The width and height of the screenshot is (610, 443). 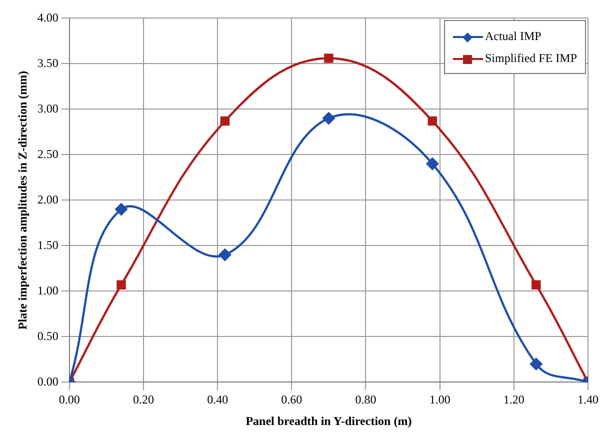 What do you see at coordinates (69, 399) in the screenshot?
I see `x-tick-label: 0.00` at bounding box center [69, 399].